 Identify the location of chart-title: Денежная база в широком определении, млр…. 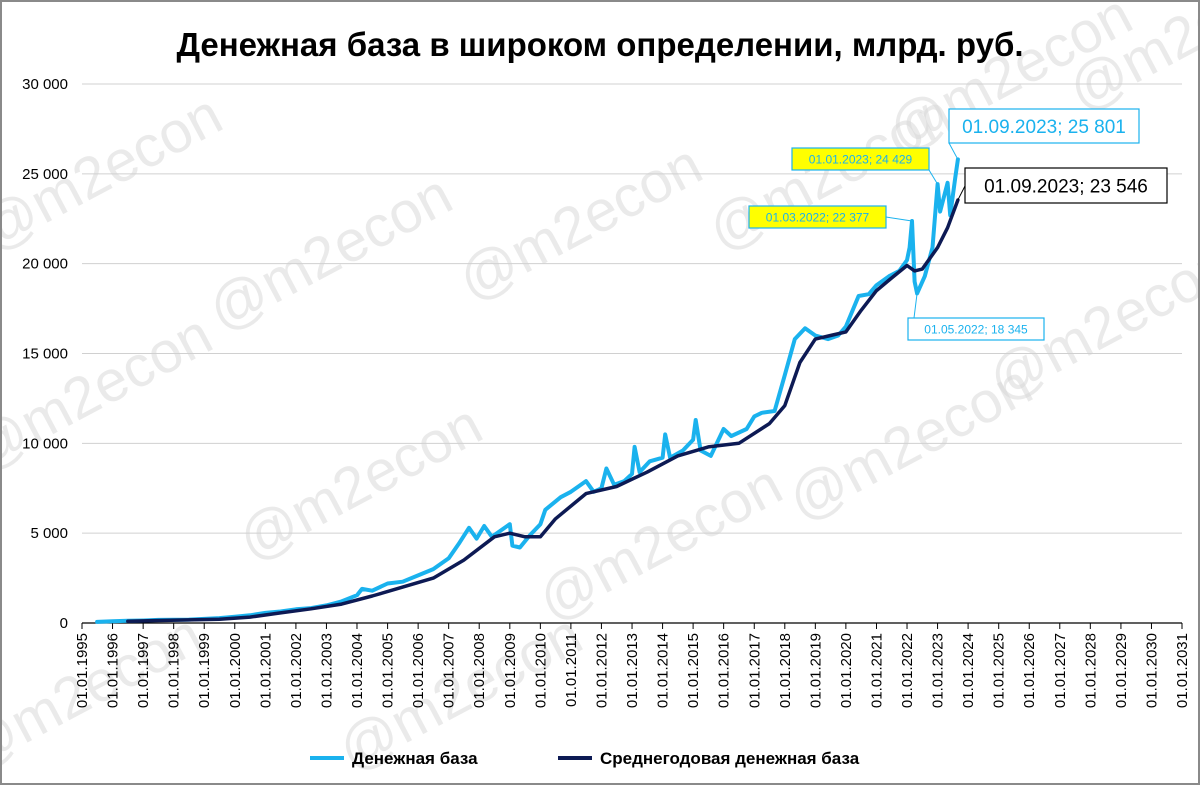
(599, 44).